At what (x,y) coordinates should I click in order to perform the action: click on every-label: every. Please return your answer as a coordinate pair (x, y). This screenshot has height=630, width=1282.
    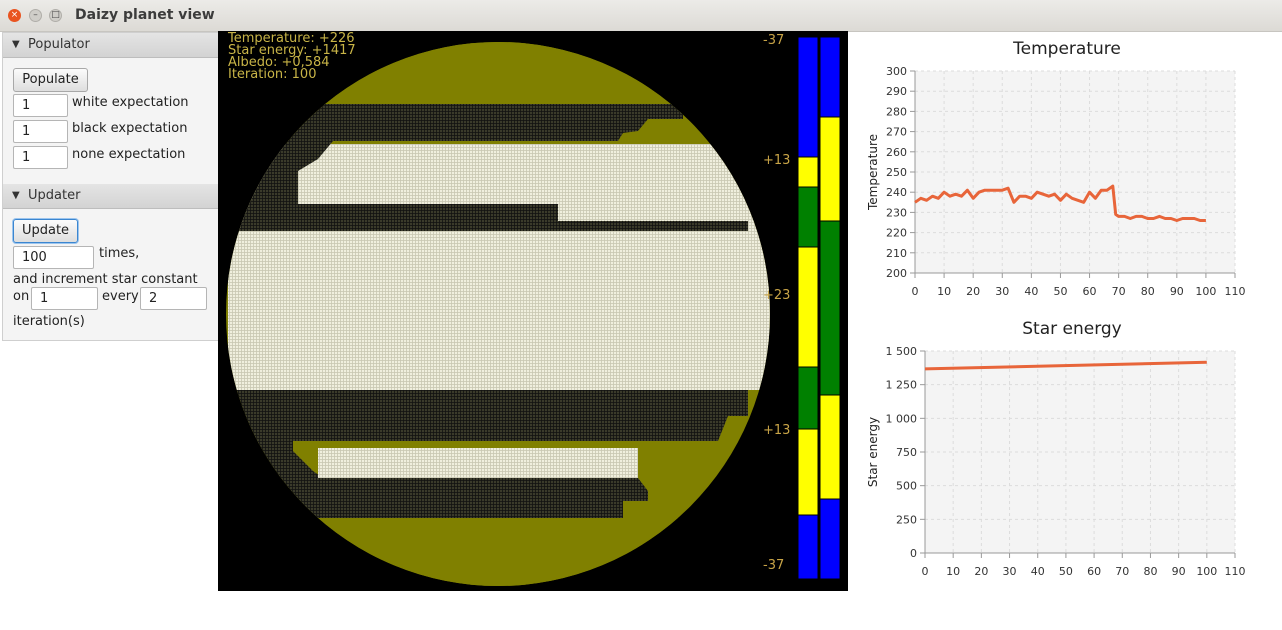
    Looking at the image, I should click on (120, 296).